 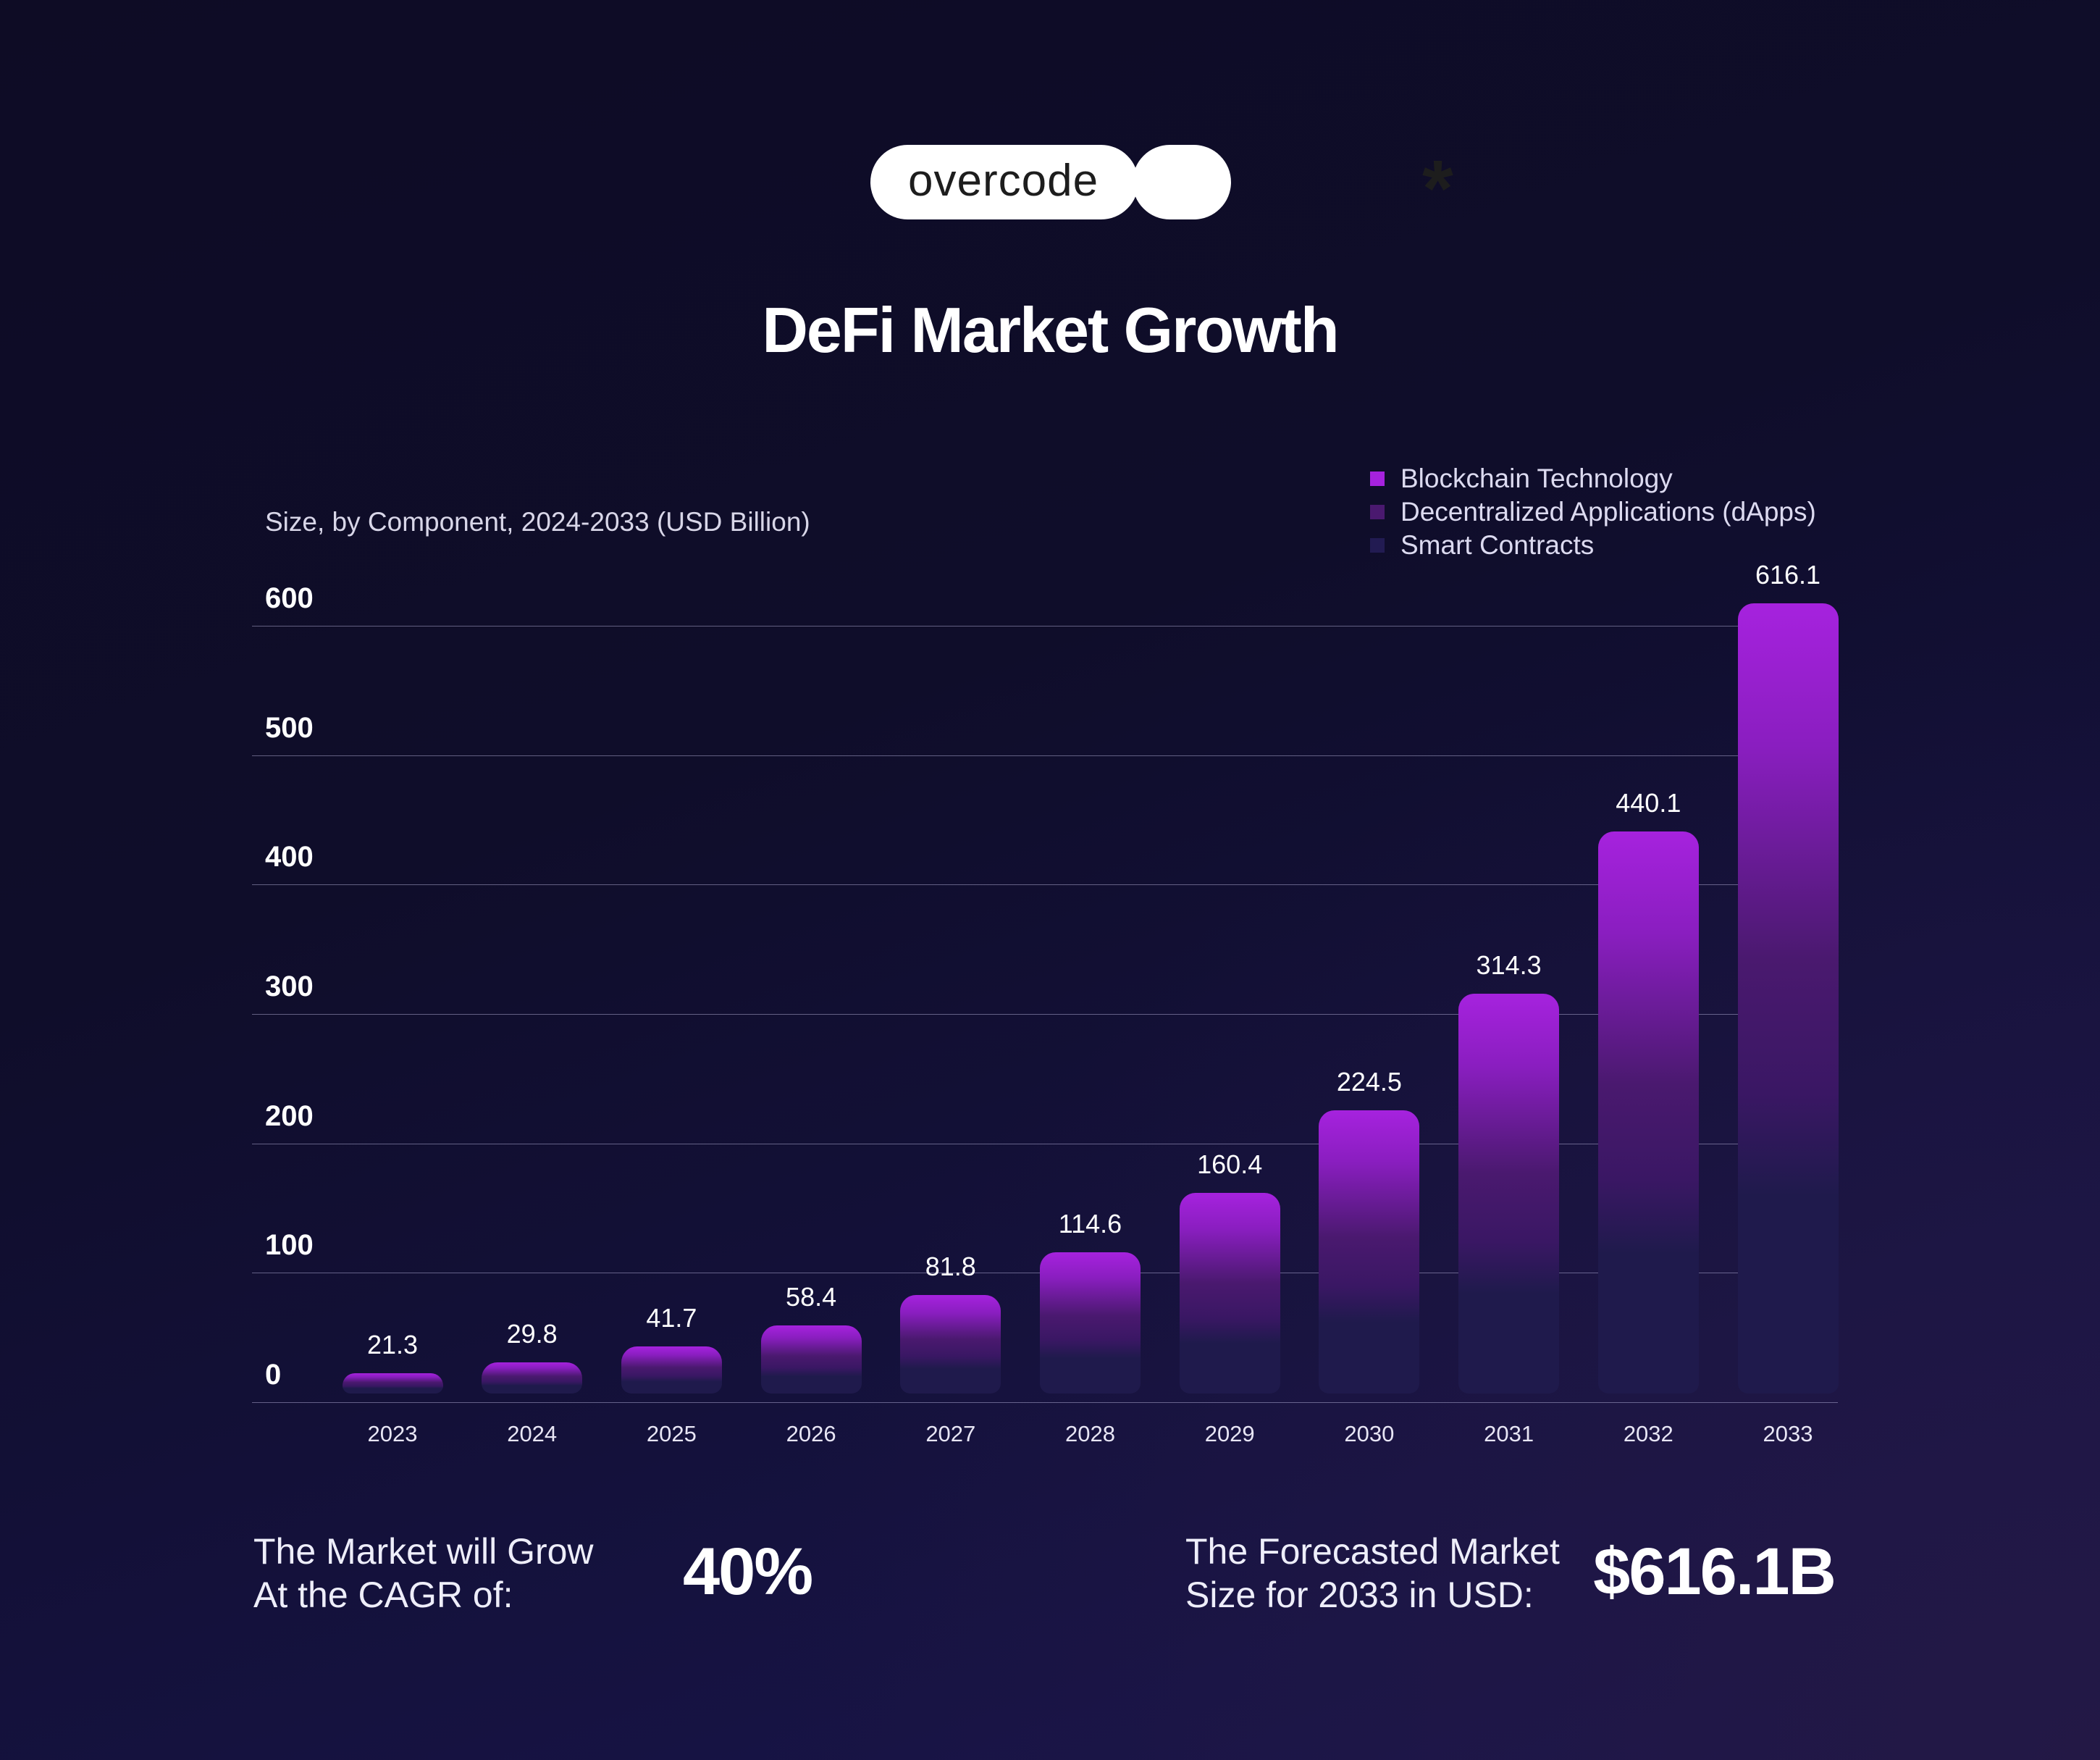 I want to click on value-label: 440.1, so click(x=1648, y=802).